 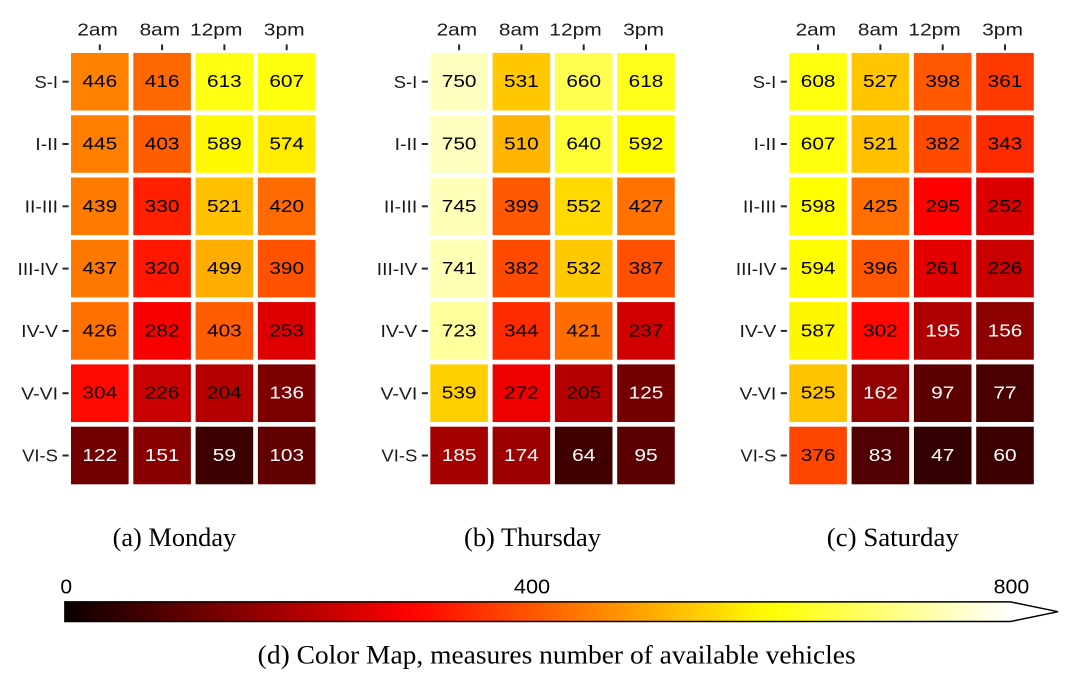 I want to click on svg-text: 416, so click(x=162, y=81).